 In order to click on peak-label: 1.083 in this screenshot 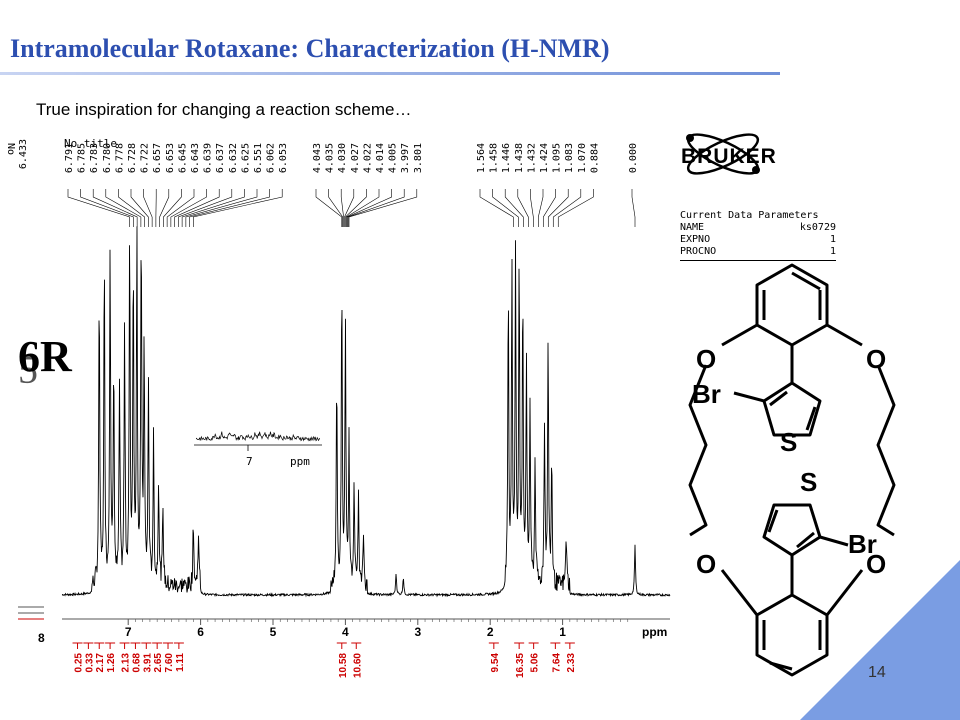, I will do `click(569, 158)`.